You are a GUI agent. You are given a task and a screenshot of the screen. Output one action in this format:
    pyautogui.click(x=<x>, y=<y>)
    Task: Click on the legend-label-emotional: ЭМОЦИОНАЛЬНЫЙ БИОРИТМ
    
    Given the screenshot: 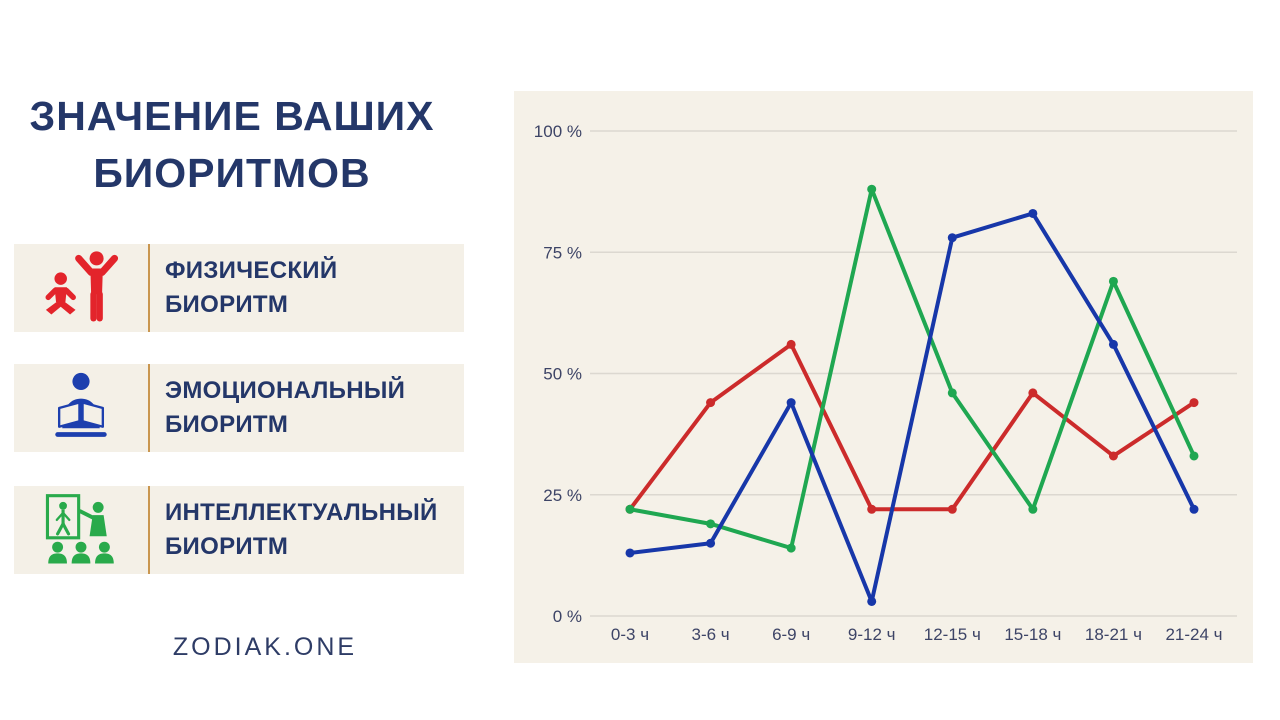 What is the action you would take?
    pyautogui.click(x=277, y=408)
    